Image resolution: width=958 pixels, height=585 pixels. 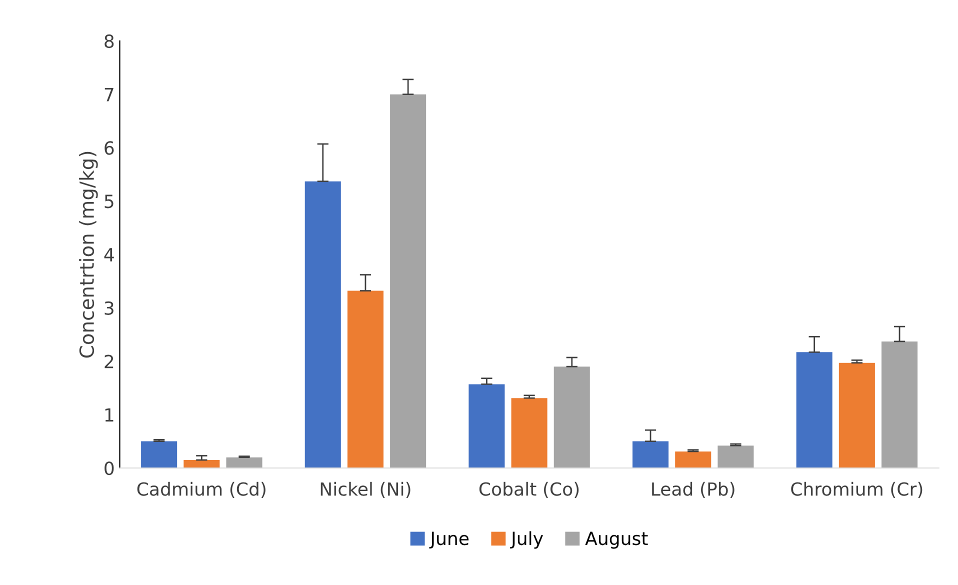 I want to click on legend-label: June, so click(x=449, y=540).